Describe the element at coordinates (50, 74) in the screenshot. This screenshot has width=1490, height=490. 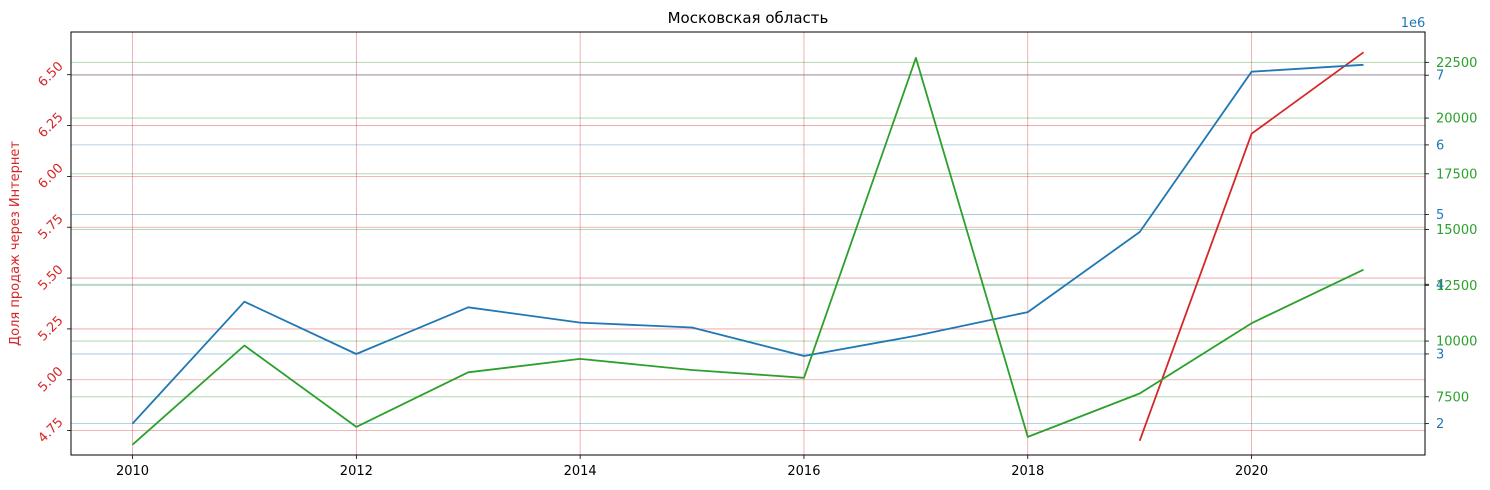
I see `left-y-tick-label: 6.50` at that location.